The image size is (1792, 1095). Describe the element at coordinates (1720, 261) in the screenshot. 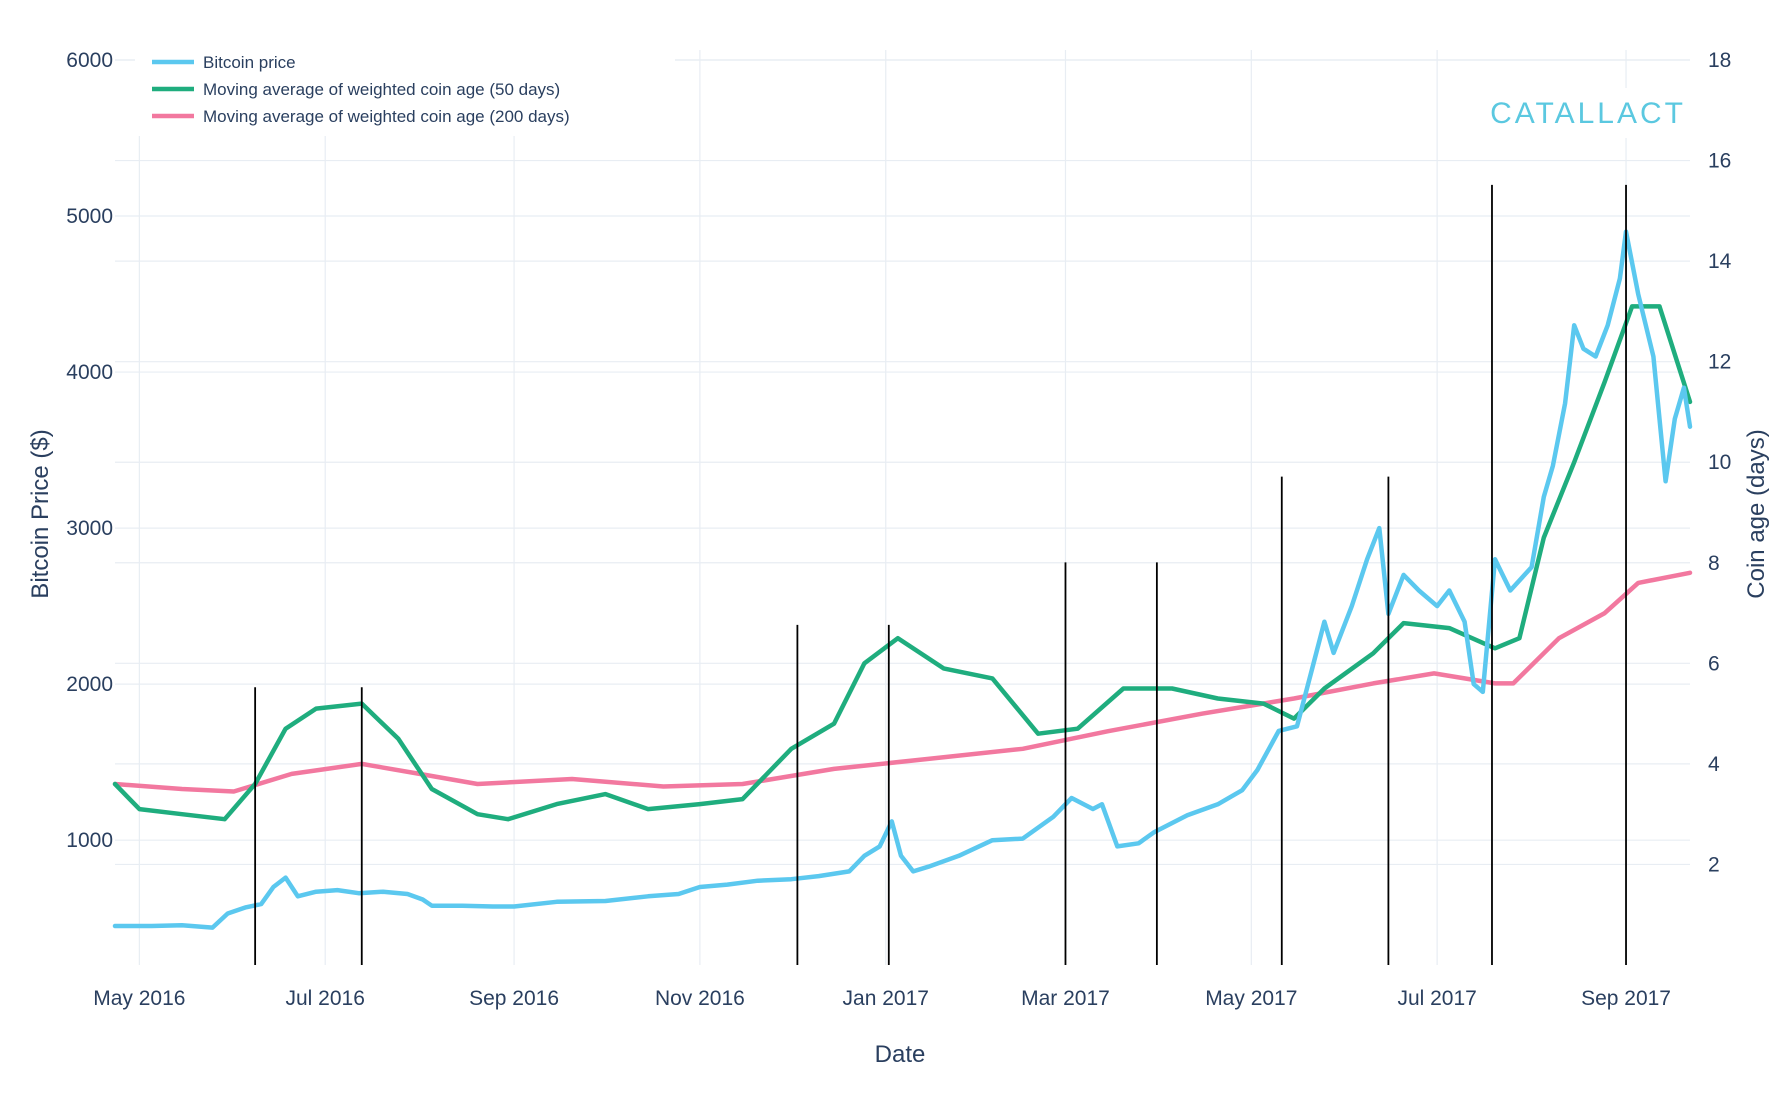

I see `y2-tick-label: 14` at that location.